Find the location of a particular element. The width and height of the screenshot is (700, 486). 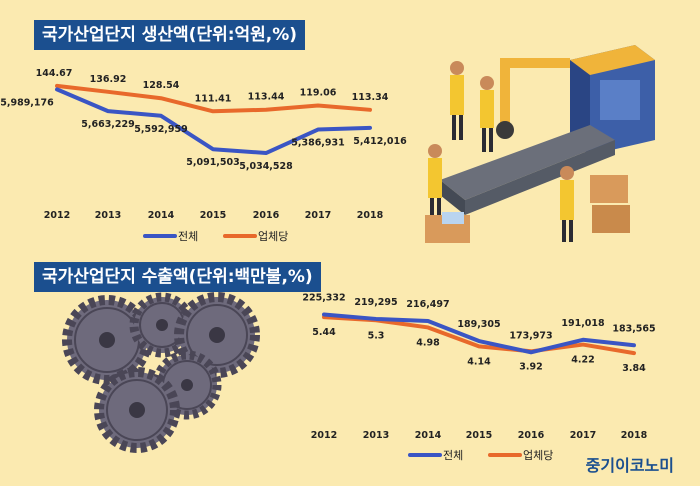

data-label: 4.22 is located at coordinates (582, 360).